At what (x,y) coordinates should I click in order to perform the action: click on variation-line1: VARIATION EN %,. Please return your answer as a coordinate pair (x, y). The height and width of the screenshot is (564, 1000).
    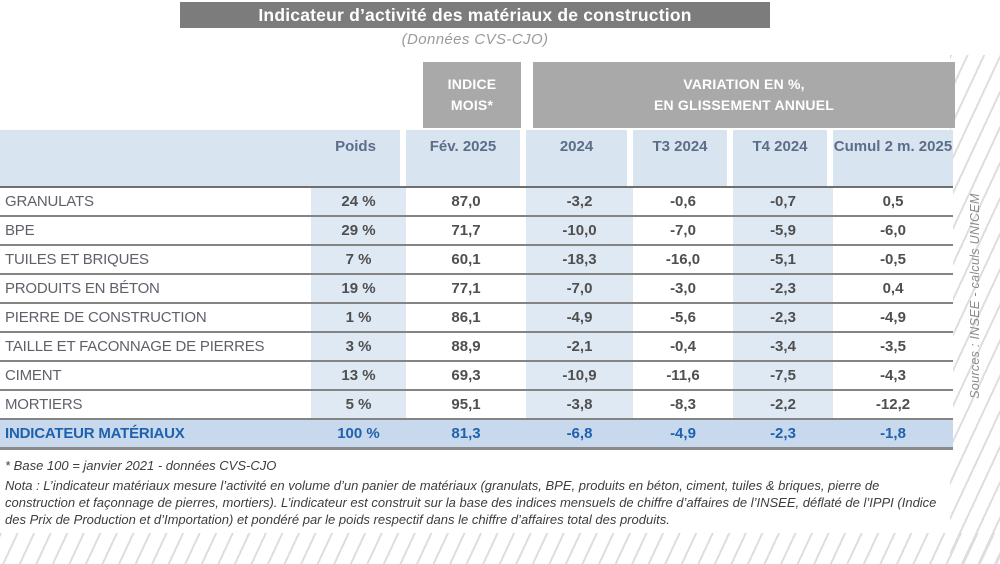
    Looking at the image, I should click on (744, 84).